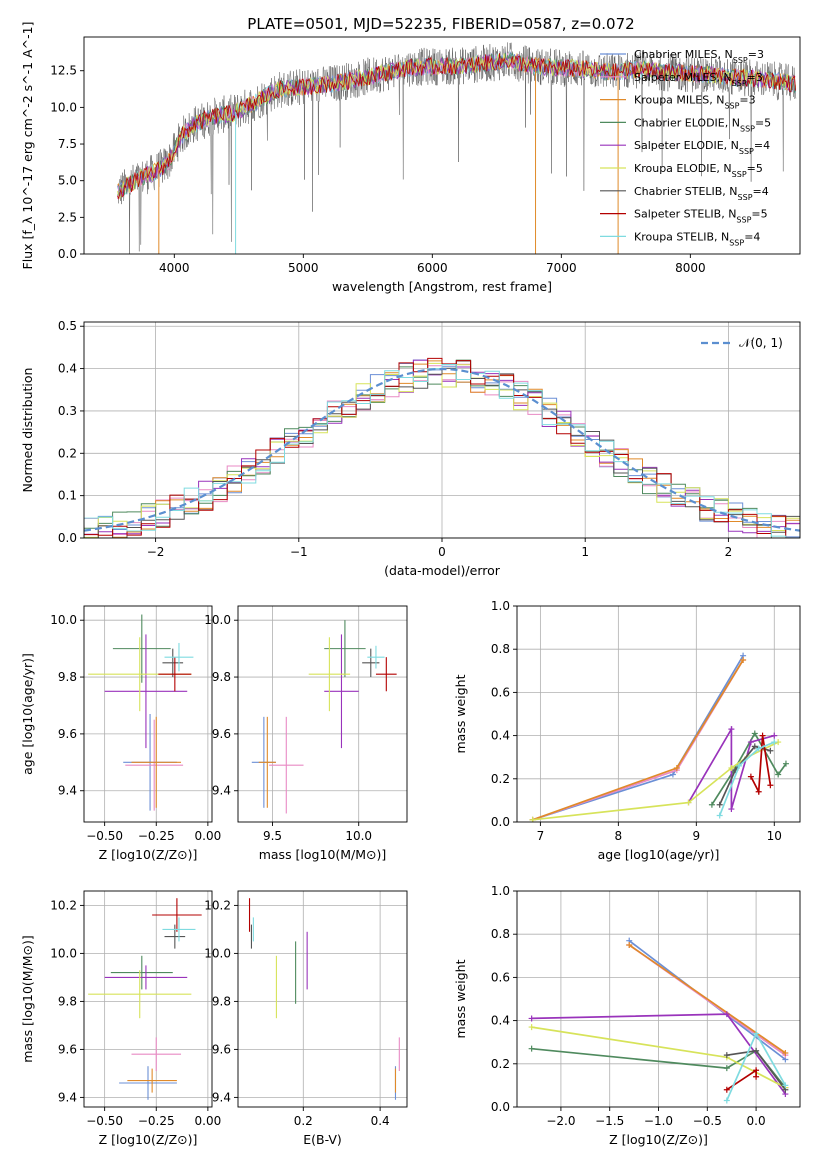  Describe the element at coordinates (774, 836) in the screenshot. I see `x-tick-label: 10` at that location.